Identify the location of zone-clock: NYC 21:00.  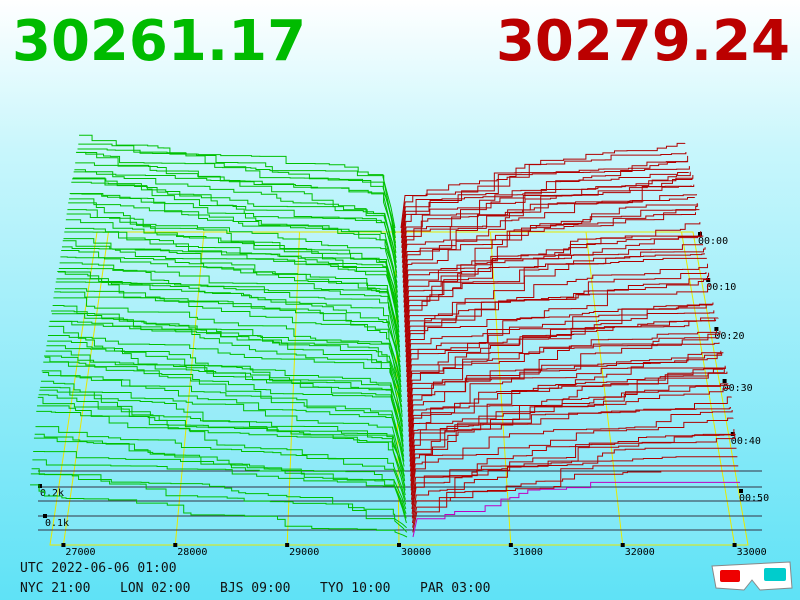
(55, 588).